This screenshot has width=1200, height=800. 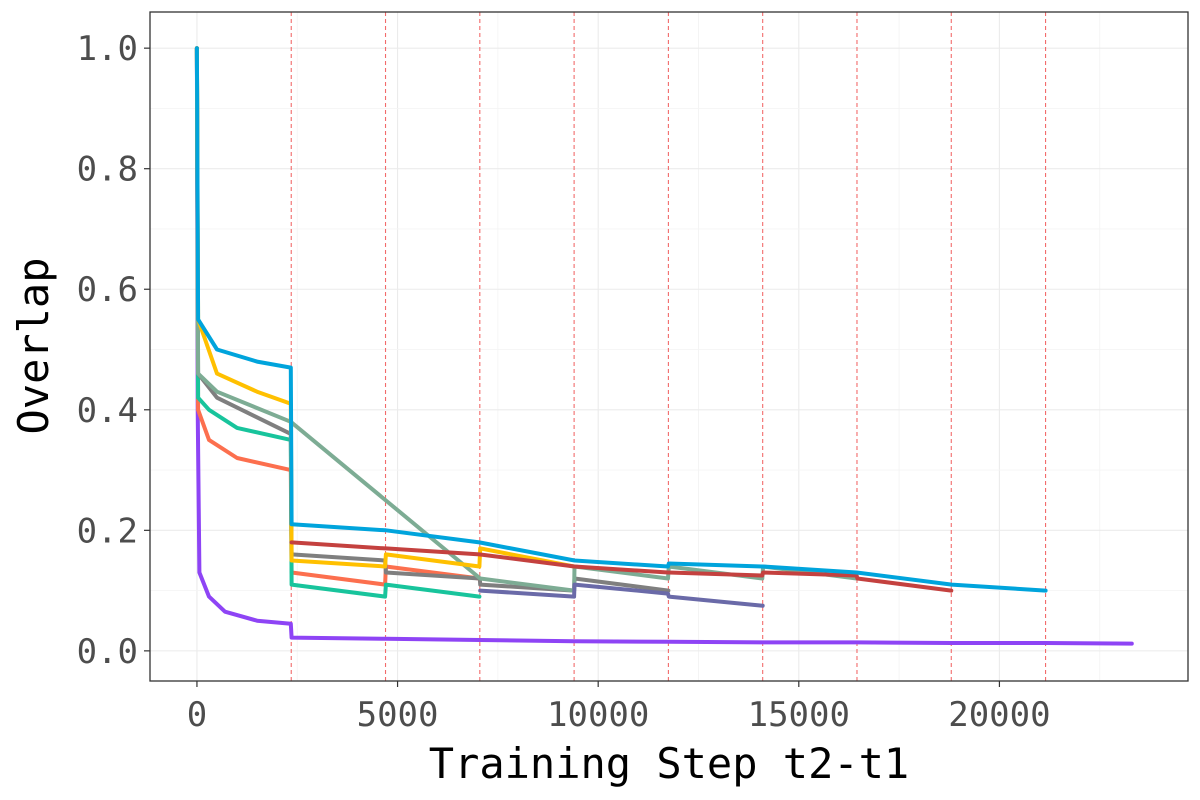 What do you see at coordinates (107, 170) in the screenshot?
I see `y-tick-label: 0.8` at bounding box center [107, 170].